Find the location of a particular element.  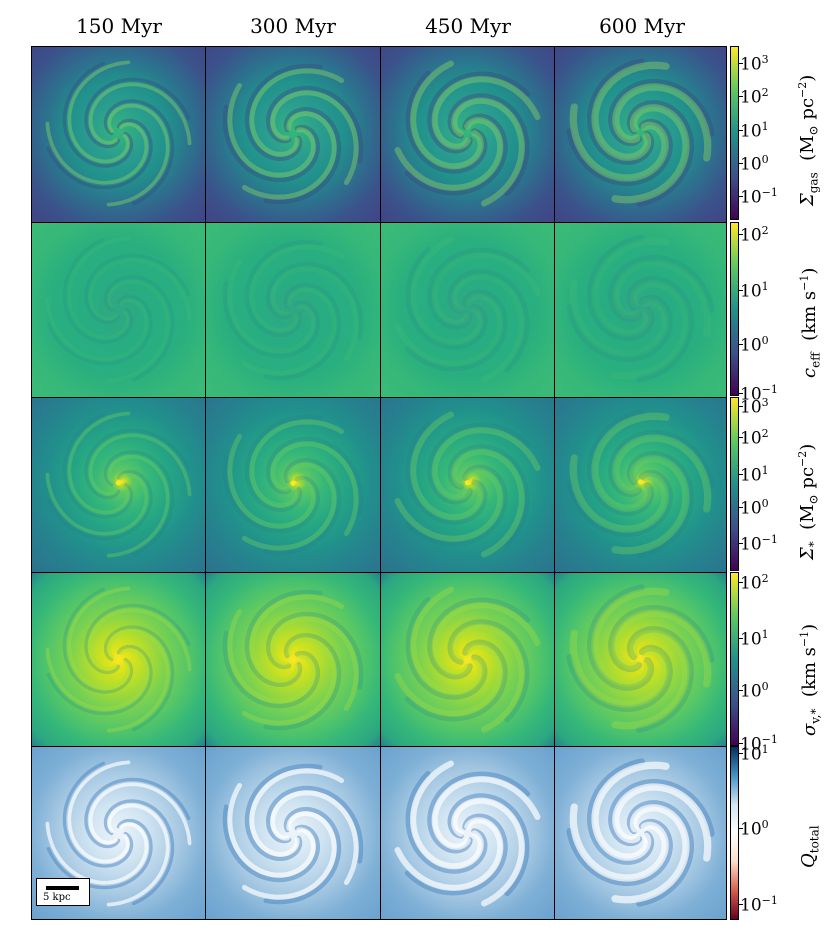

panel-row1-col3 is located at coordinates (640, 310).